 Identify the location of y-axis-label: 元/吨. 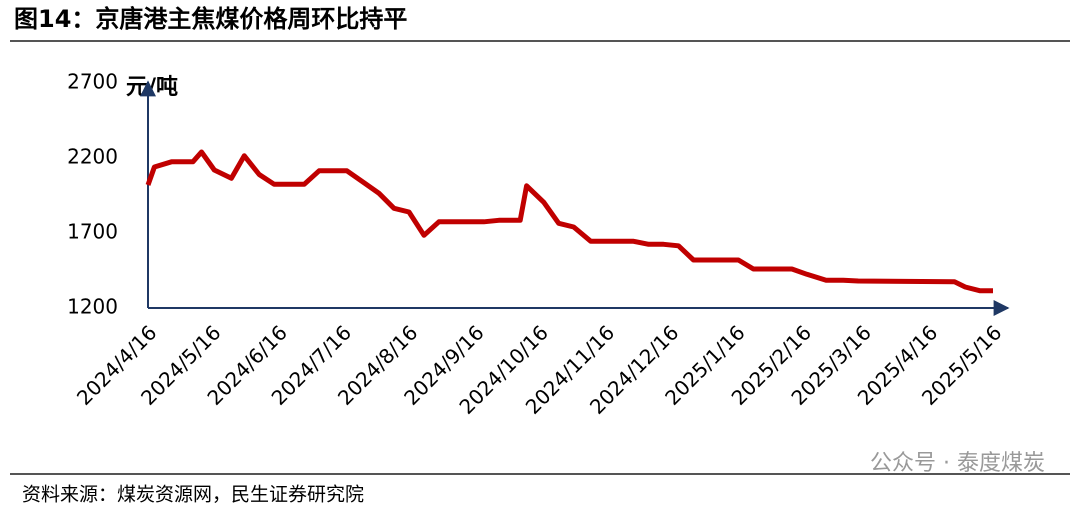
(152, 87).